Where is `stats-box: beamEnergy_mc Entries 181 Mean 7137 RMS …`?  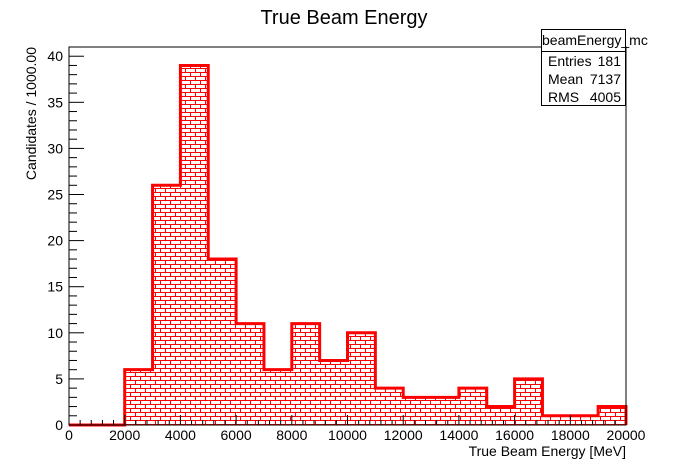
stats-box: beamEnergy_mc Entries 181 Mean 7137 RMS … is located at coordinates (594, 67).